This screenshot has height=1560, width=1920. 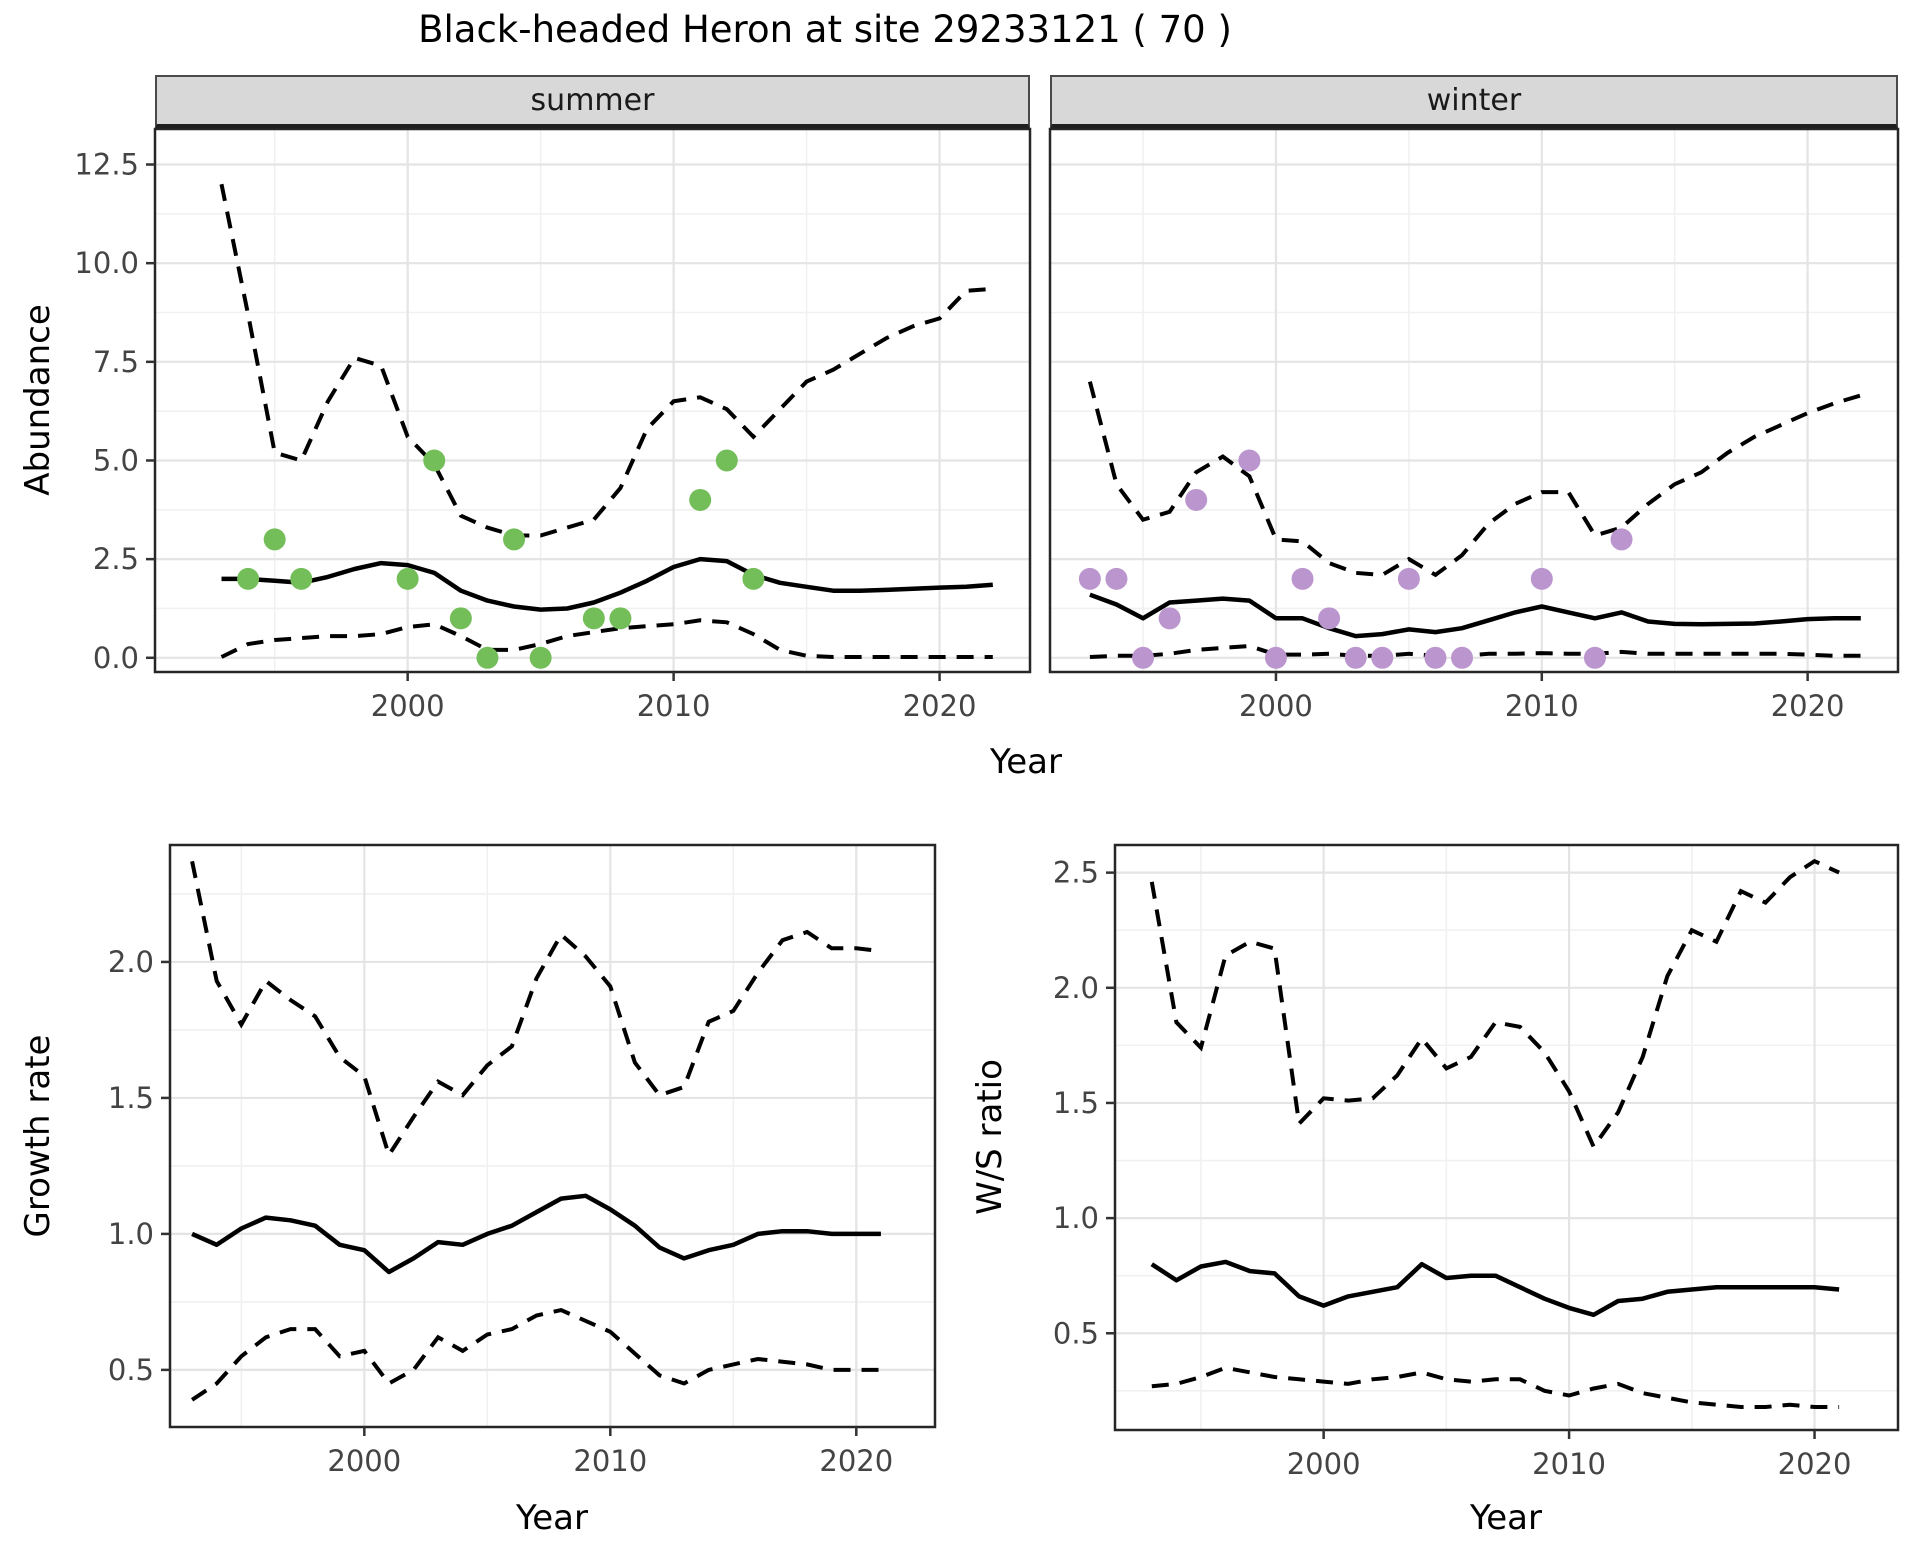 What do you see at coordinates (1506, 1518) in the screenshot?
I see `x-axis-title-ws: Year` at bounding box center [1506, 1518].